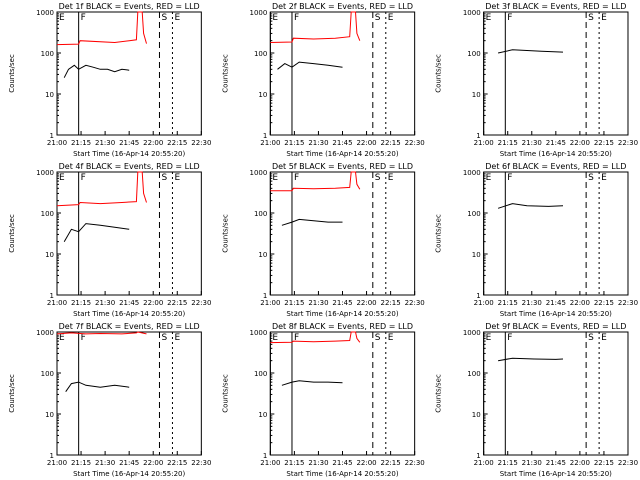  Describe the element at coordinates (129, 6) in the screenshot. I see `chart-title: Det 1f BLACK = Events, RED = LLD` at that location.